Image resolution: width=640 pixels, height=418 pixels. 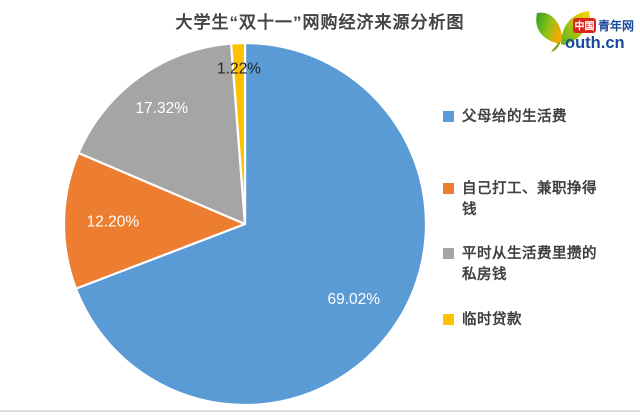 I want to click on logo-sitename-text: 青年网, so click(x=616, y=25).